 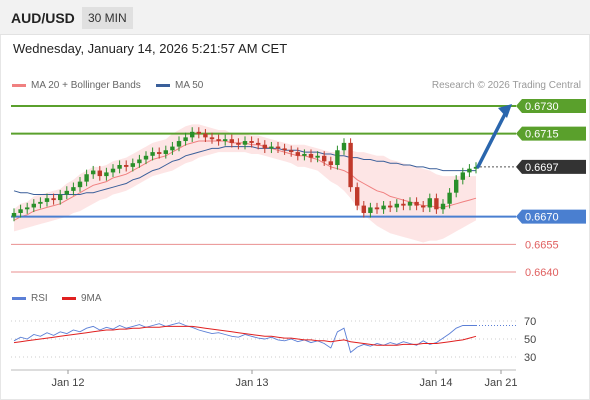 I want to click on x-tick-label: Jan 14, so click(x=435, y=383).